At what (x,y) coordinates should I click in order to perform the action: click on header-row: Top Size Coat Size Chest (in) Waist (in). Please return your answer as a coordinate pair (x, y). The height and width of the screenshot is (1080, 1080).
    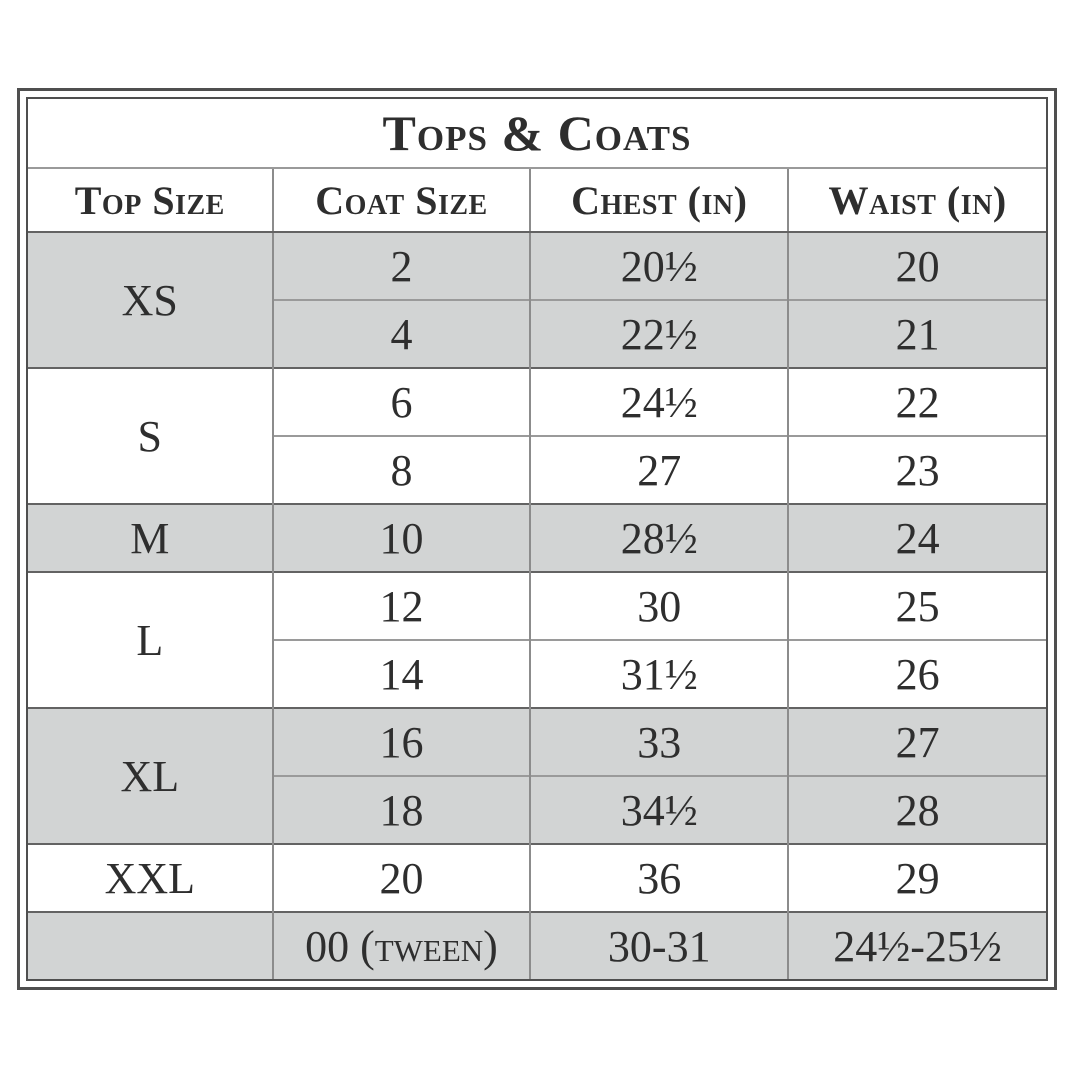
    Looking at the image, I should click on (537, 200).